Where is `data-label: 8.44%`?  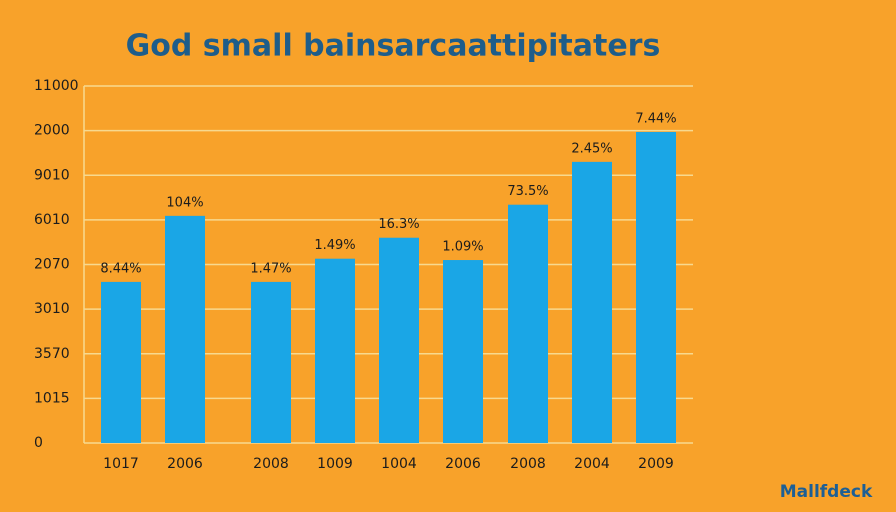
data-label: 8.44% is located at coordinates (120, 268).